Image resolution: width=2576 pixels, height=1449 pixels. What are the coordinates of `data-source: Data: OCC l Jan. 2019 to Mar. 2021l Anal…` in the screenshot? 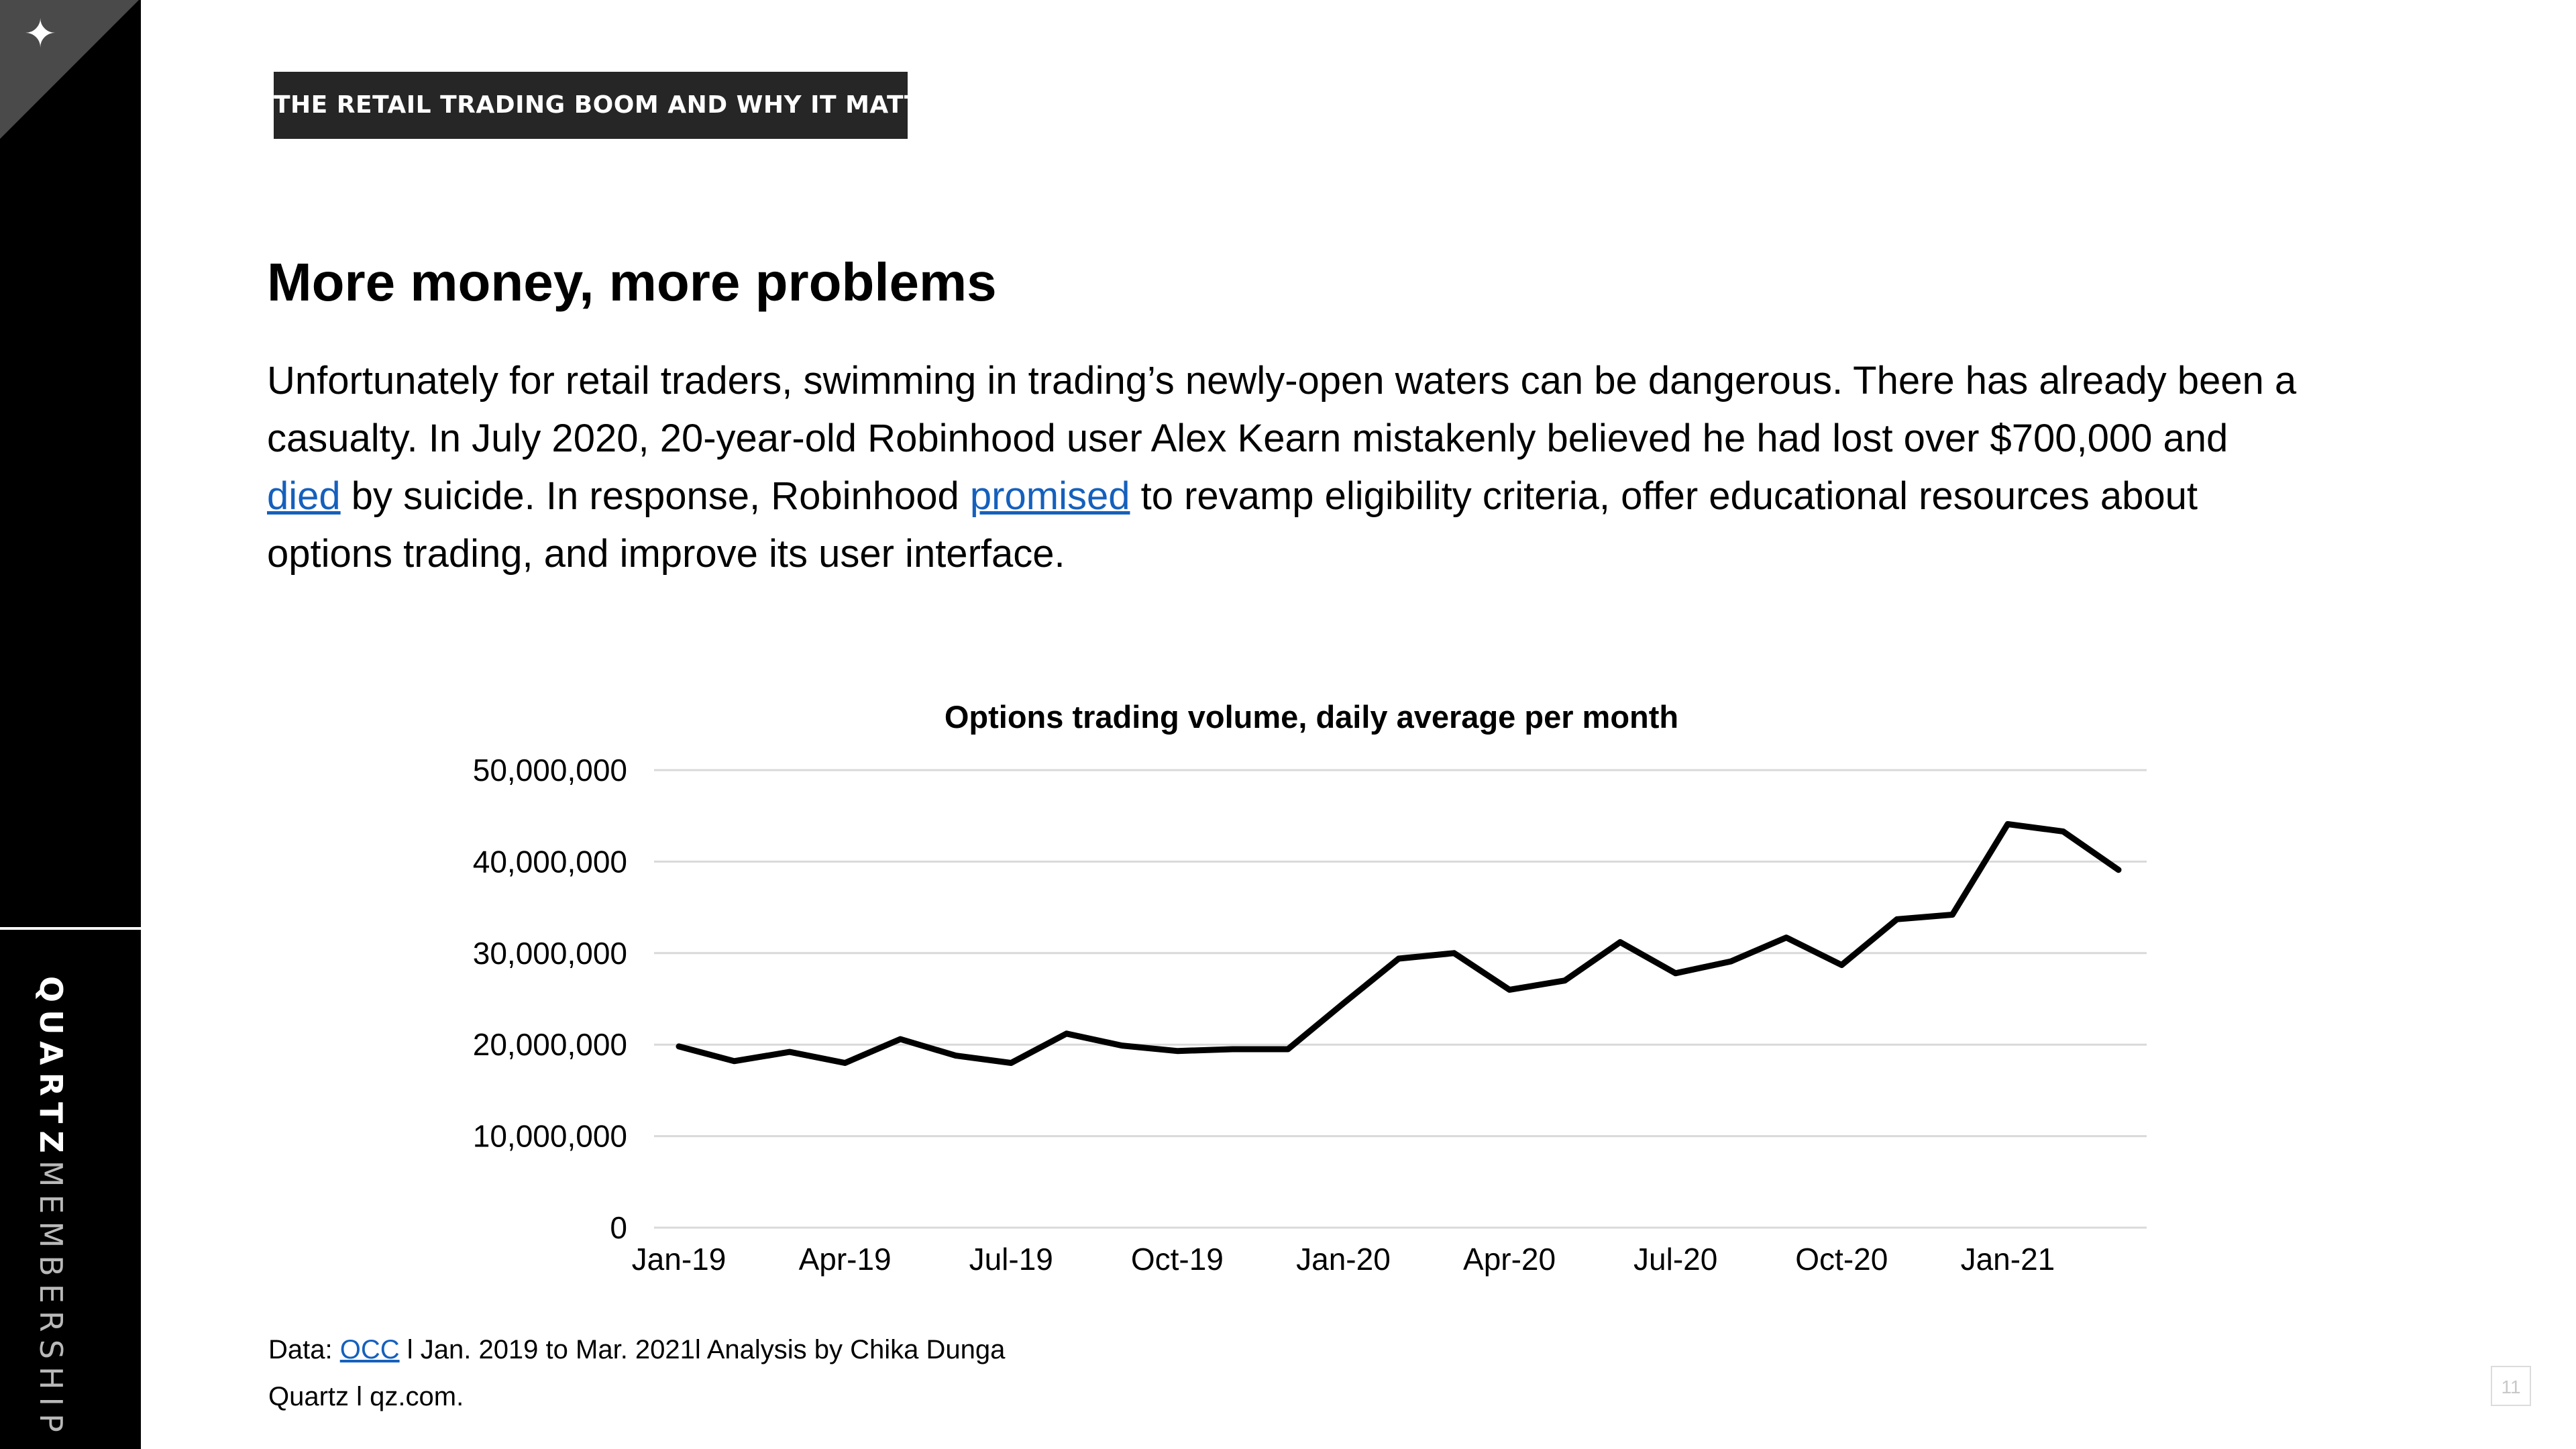 It's located at (636, 1350).